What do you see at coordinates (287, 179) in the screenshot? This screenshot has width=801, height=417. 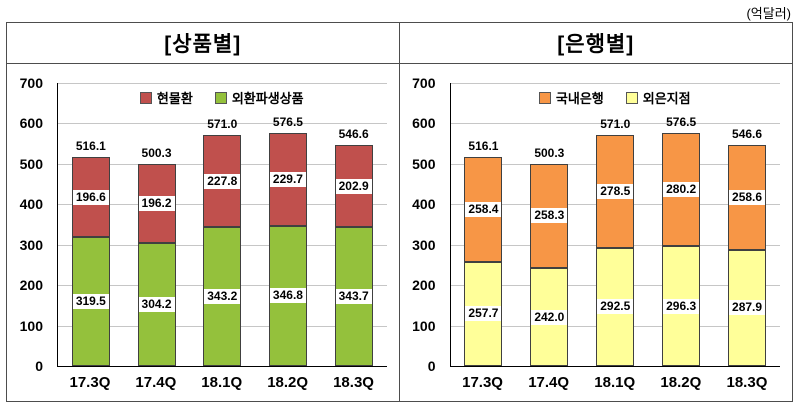 I see `segment-value-label: 229.7` at bounding box center [287, 179].